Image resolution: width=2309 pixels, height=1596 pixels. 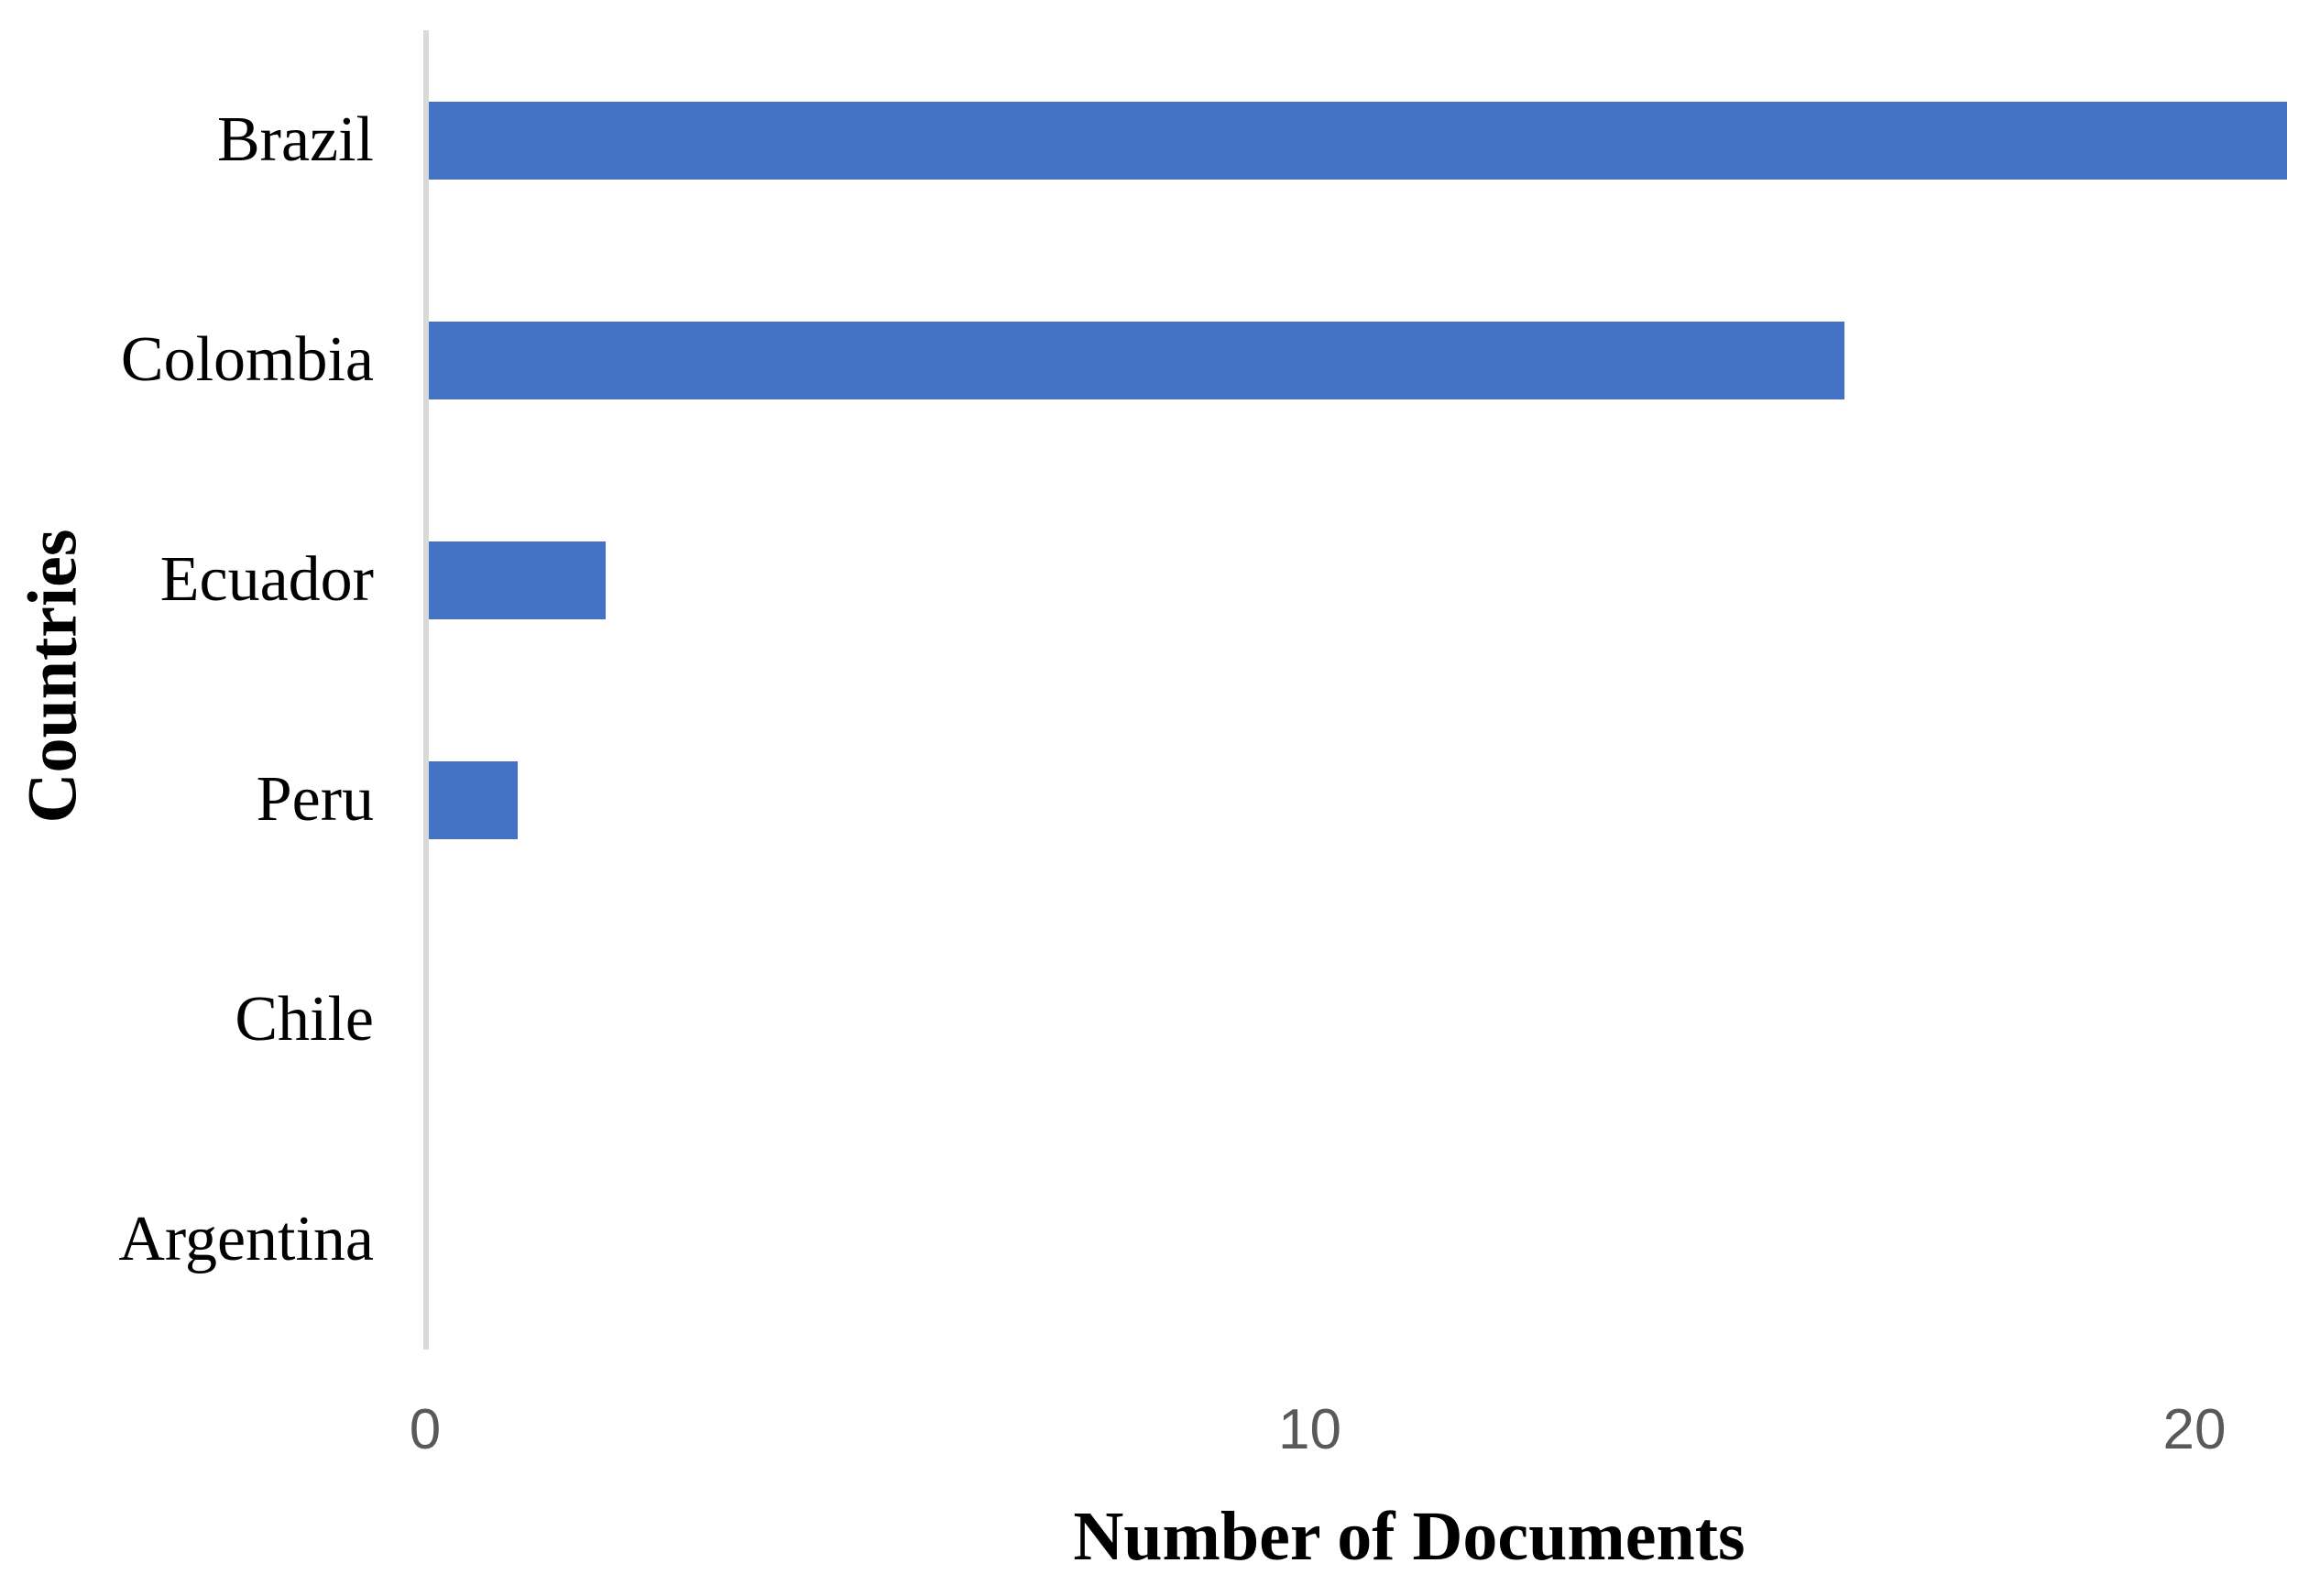 I want to click on category-label-colombia: Colombia, so click(x=247, y=359).